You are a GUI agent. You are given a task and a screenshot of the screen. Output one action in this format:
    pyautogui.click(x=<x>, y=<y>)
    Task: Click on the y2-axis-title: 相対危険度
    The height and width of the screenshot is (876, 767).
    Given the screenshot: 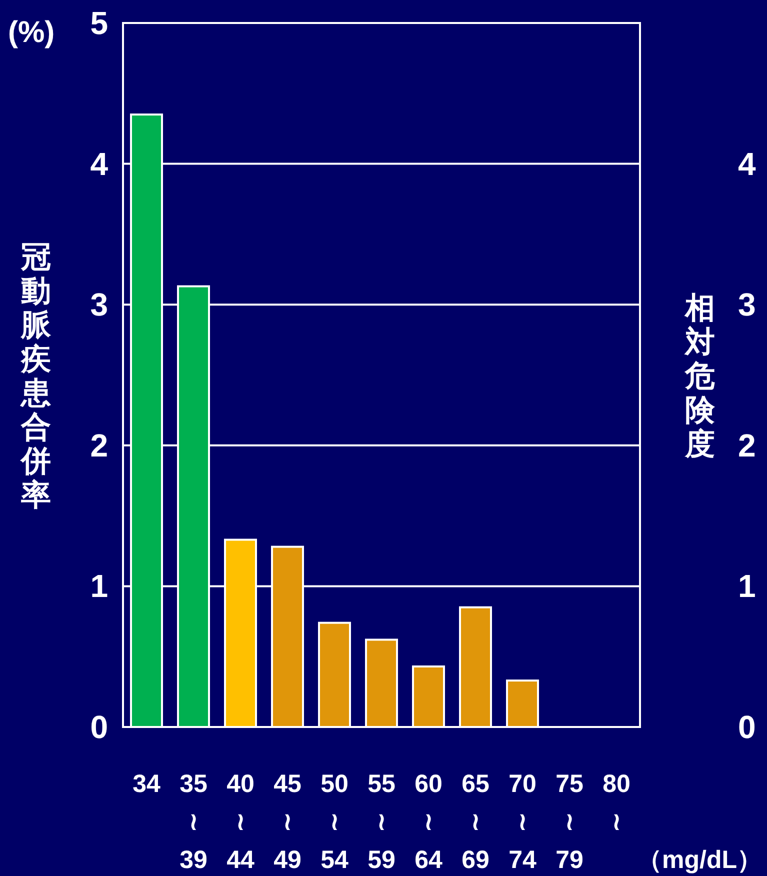 What is the action you would take?
    pyautogui.click(x=700, y=376)
    